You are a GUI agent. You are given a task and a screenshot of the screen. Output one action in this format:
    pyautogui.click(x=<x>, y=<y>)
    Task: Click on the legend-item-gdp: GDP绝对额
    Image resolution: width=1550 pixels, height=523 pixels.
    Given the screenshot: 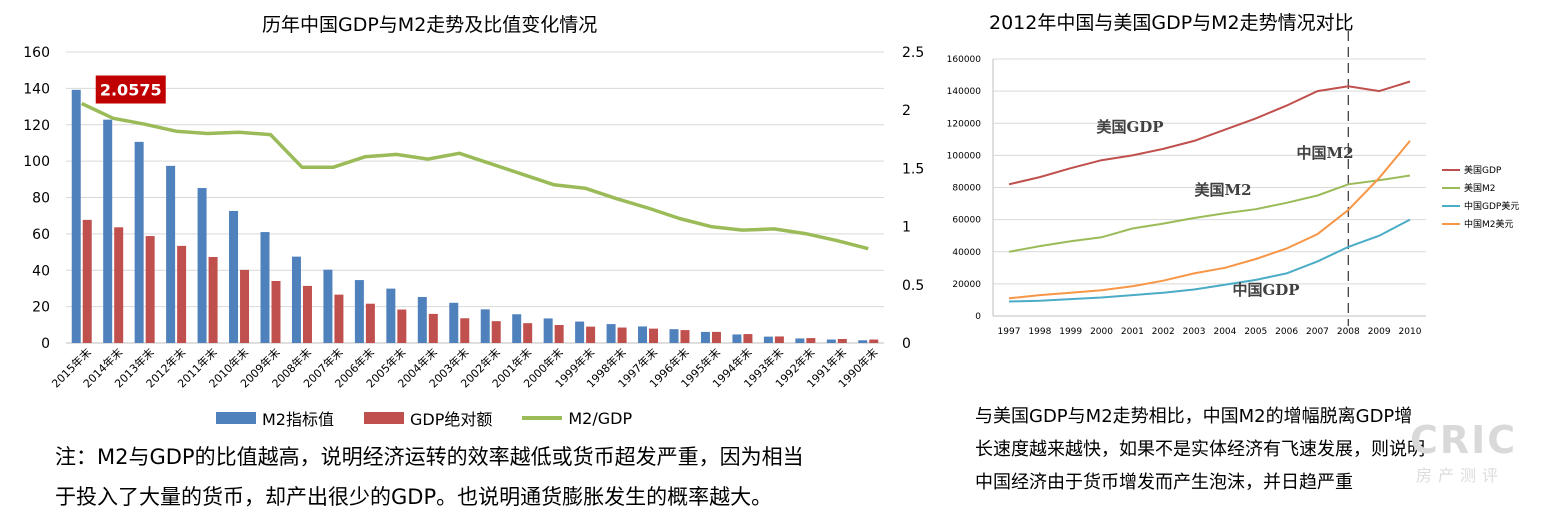 What is the action you would take?
    pyautogui.click(x=428, y=418)
    